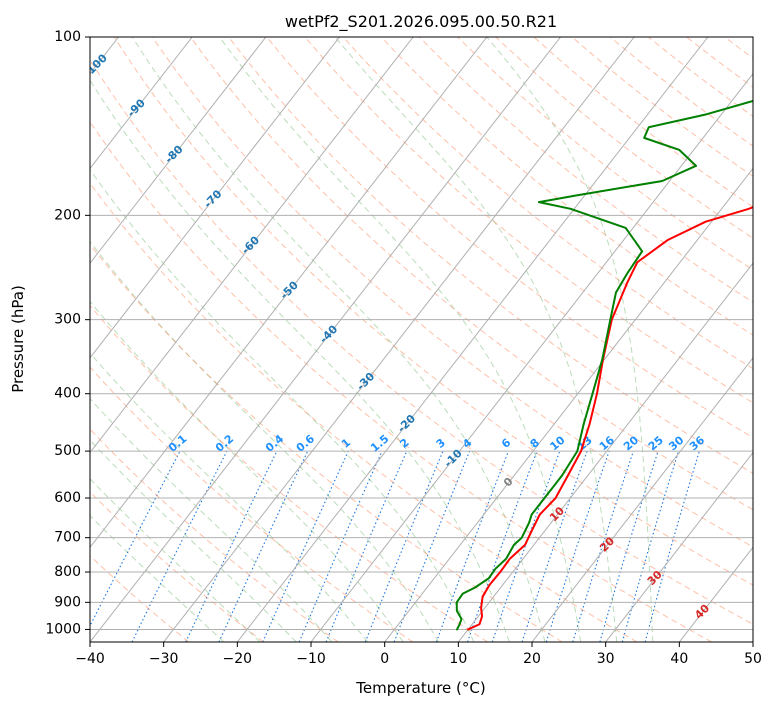  What do you see at coordinates (420, 688) in the screenshot?
I see `x-axis-label: Temperature (°C)` at bounding box center [420, 688].